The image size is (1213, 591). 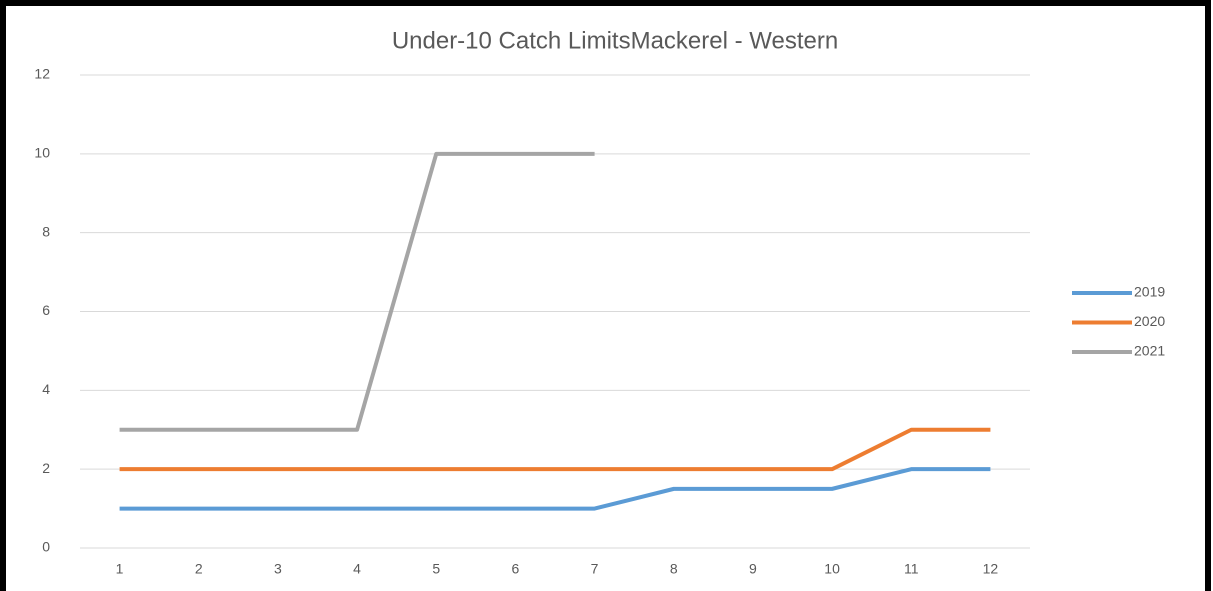 I want to click on x-tick-label: 12, so click(x=991, y=569).